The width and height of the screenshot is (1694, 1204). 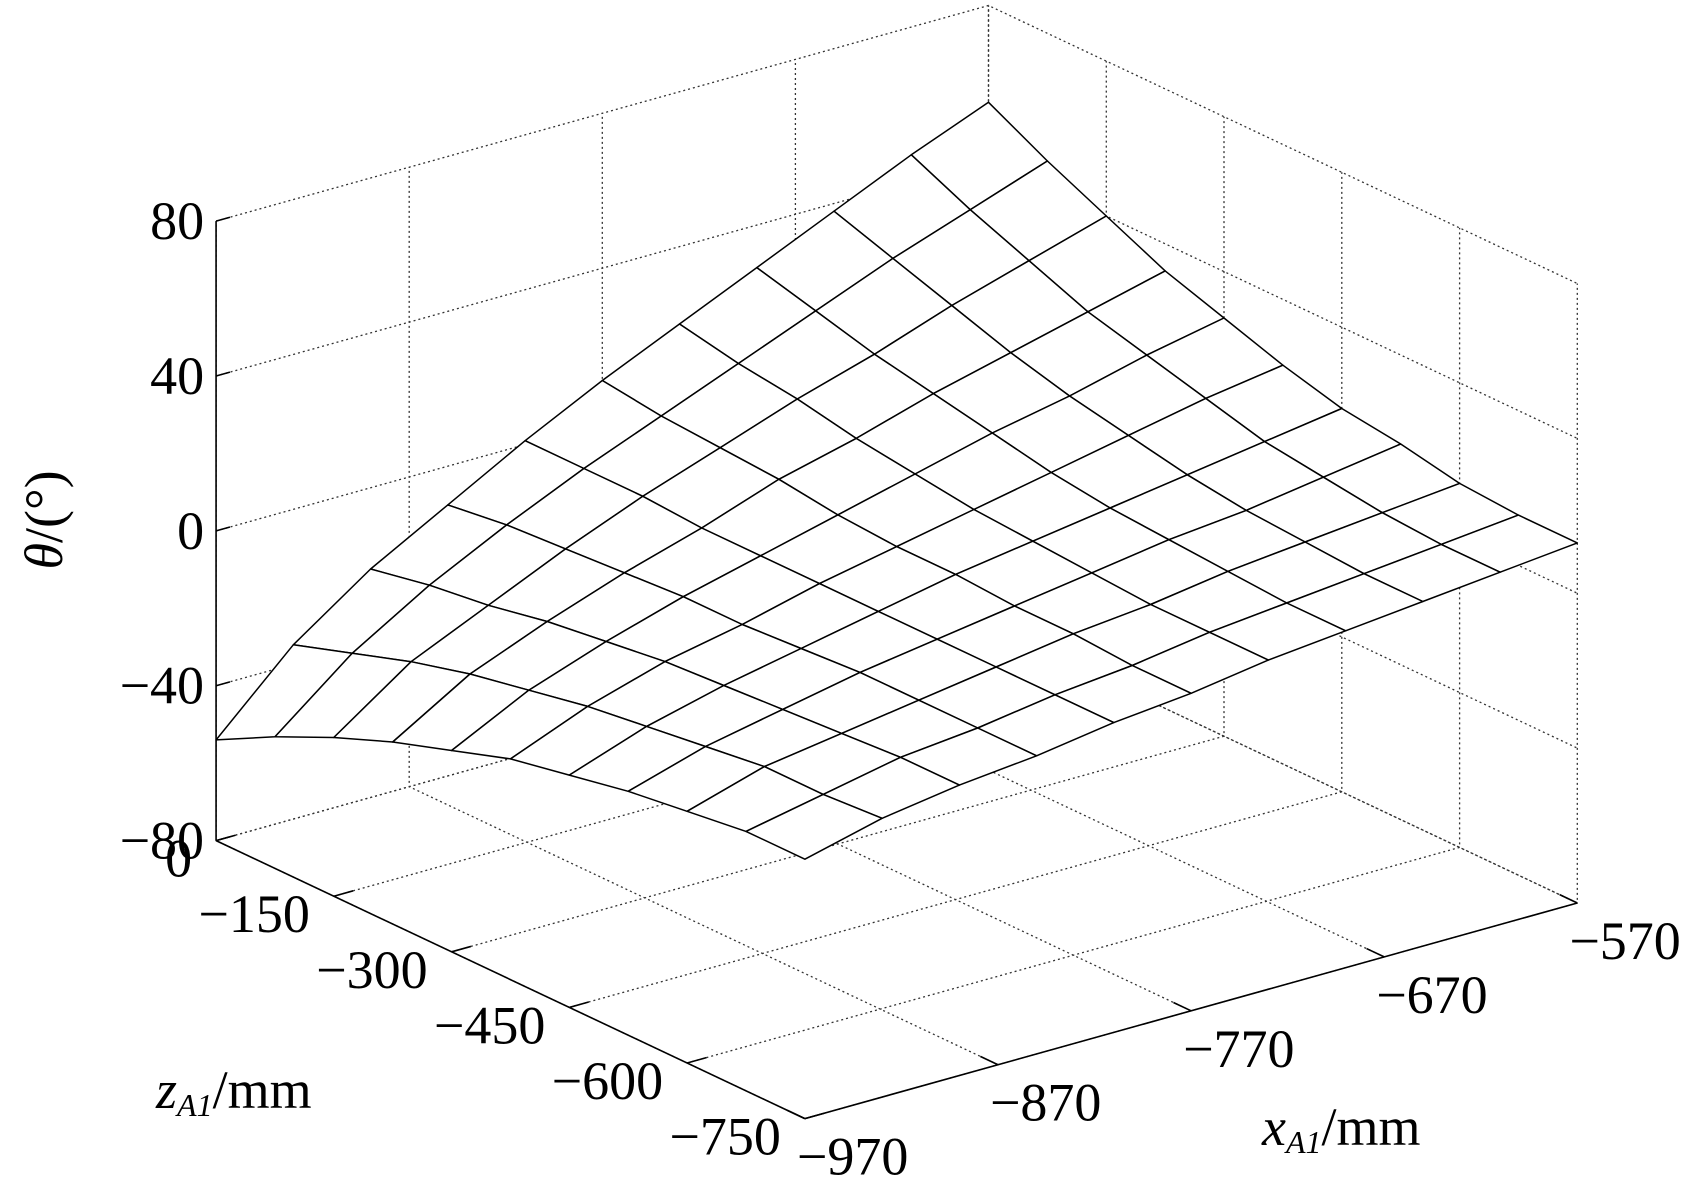 I want to click on z-tick-label: −450, so click(x=489, y=1025).